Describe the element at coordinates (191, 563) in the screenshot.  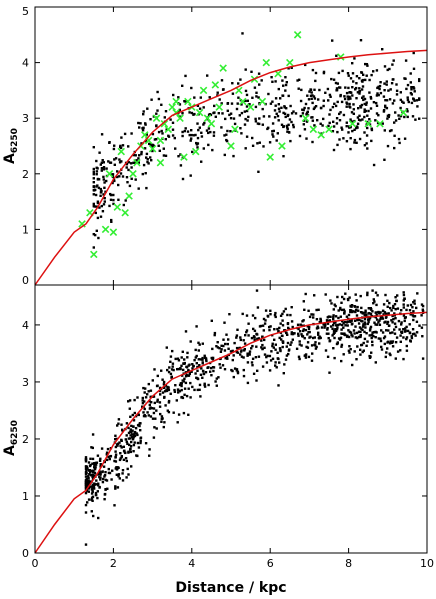
I see `x-tick-label: 4` at that location.